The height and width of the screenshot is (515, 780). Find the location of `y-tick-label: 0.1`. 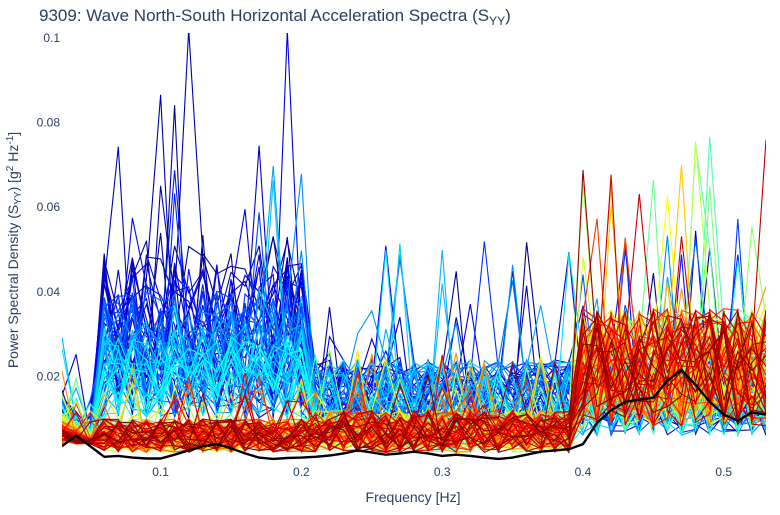

y-tick-label: 0.1 is located at coordinates (51, 38).